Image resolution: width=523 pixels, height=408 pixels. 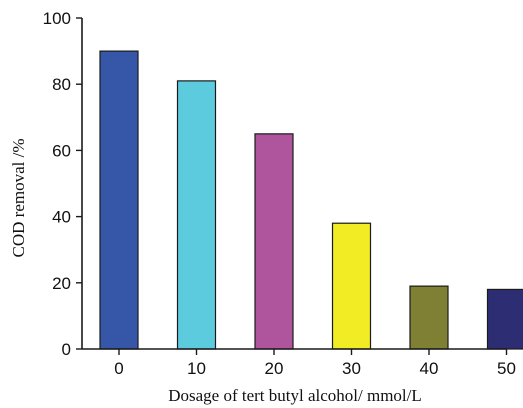 What do you see at coordinates (118, 368) in the screenshot?
I see `x-tick-label: 0` at bounding box center [118, 368].